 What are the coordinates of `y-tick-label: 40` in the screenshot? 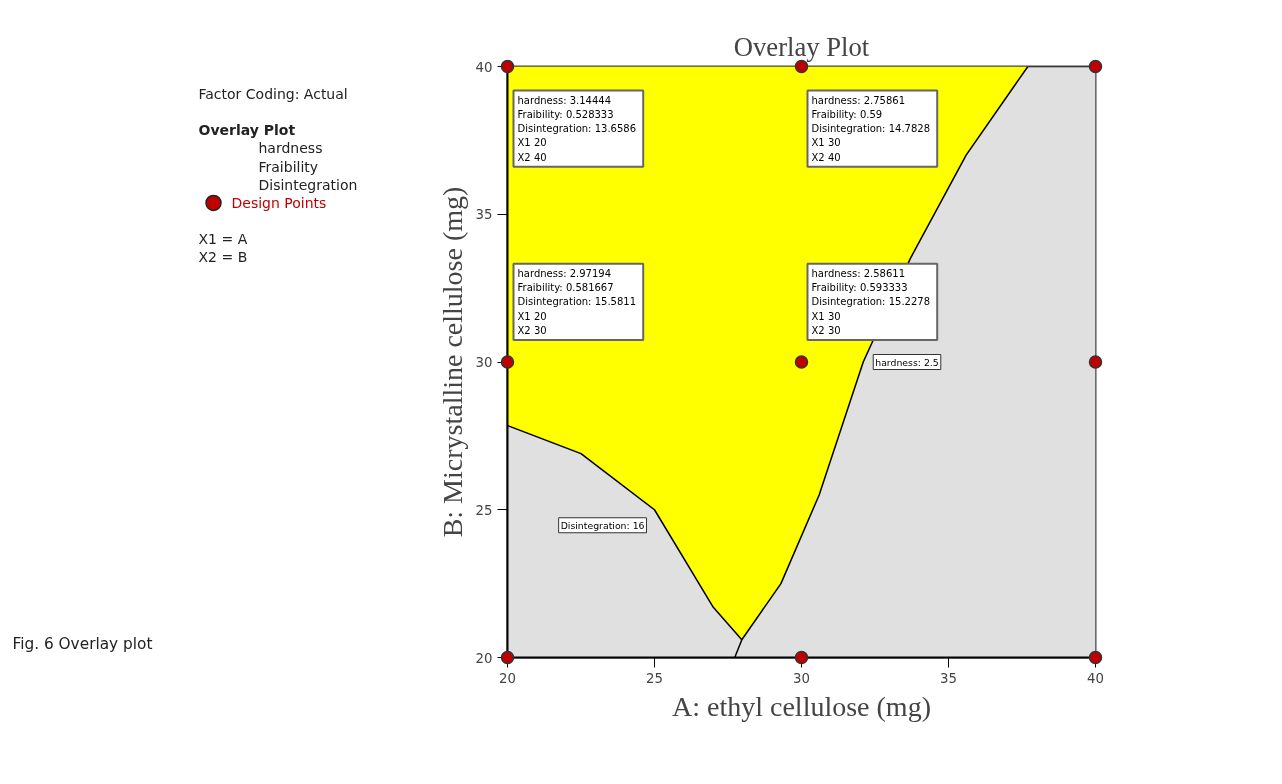 It's located at (484, 67).